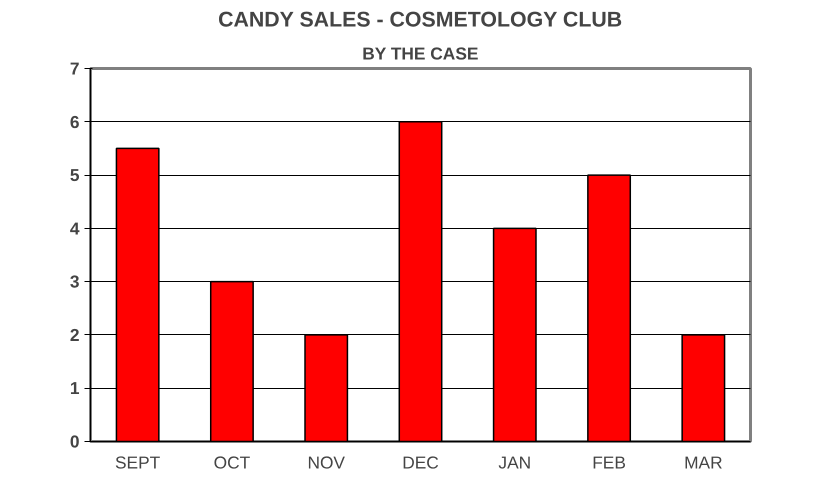  What do you see at coordinates (75, 122) in the screenshot?
I see `y-tick-label: 6` at bounding box center [75, 122].